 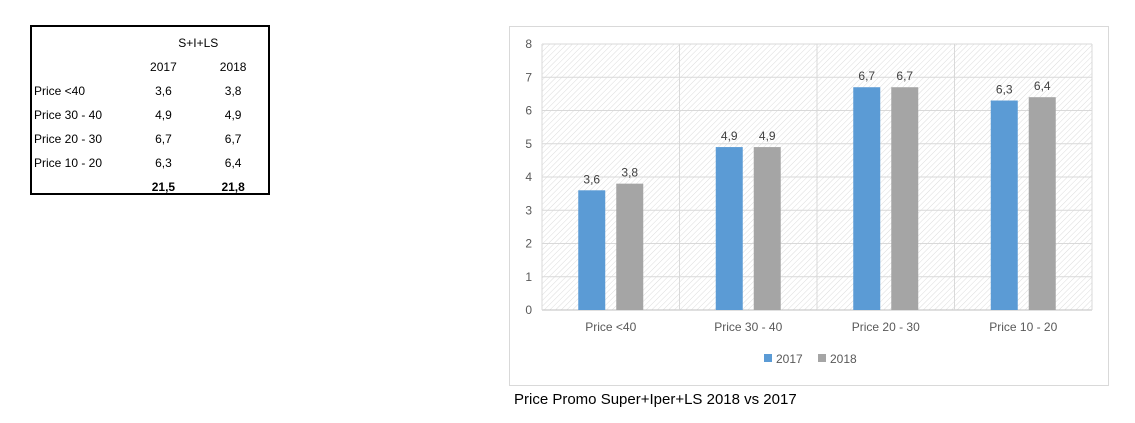 What do you see at coordinates (528, 277) in the screenshot?
I see `y-tick-label: 1` at bounding box center [528, 277].